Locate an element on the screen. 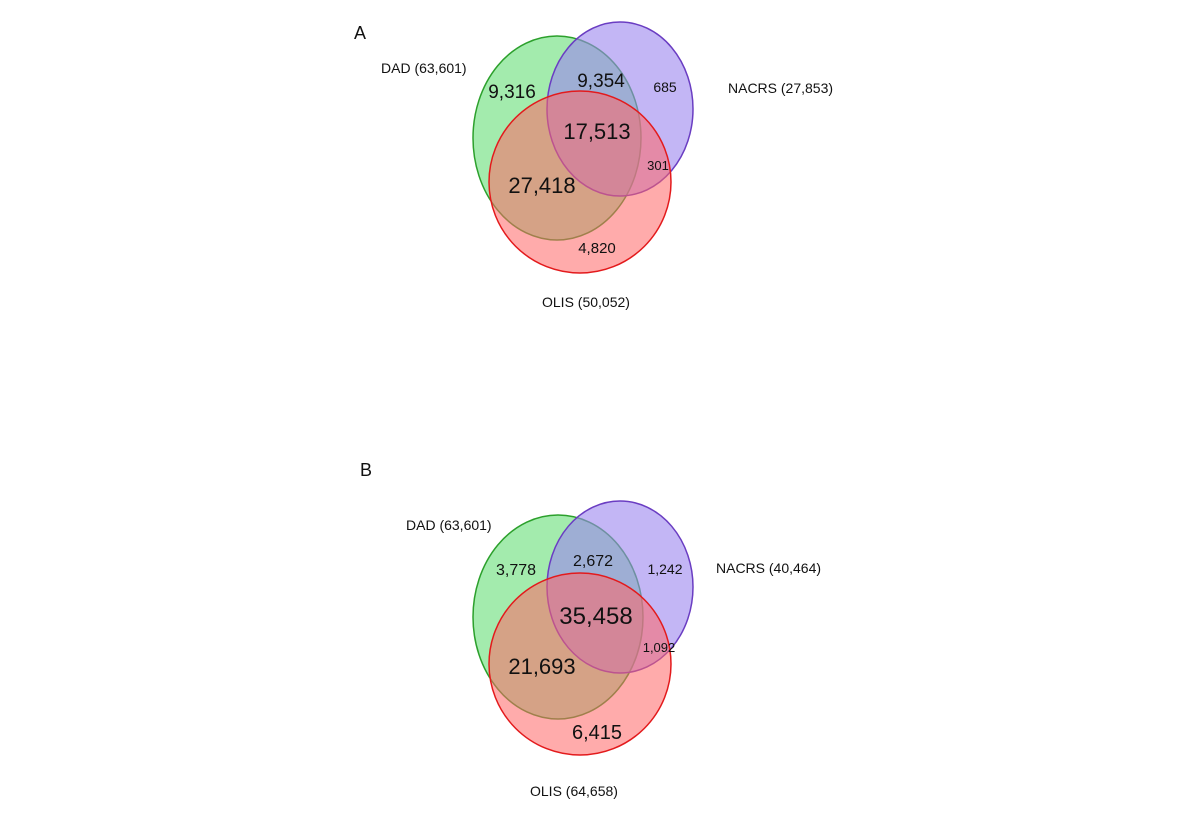 The image size is (1200, 822). region-dad-nacrs: 2,672 is located at coordinates (593, 561).